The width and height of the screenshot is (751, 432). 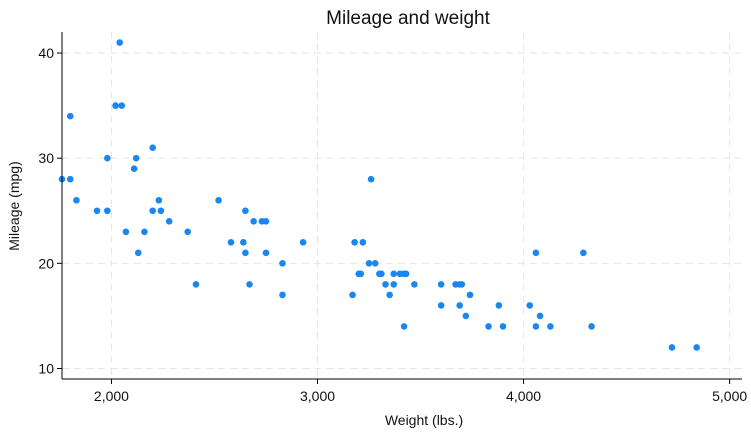 What do you see at coordinates (111, 396) in the screenshot?
I see `x-tick-label: 2,000` at bounding box center [111, 396].